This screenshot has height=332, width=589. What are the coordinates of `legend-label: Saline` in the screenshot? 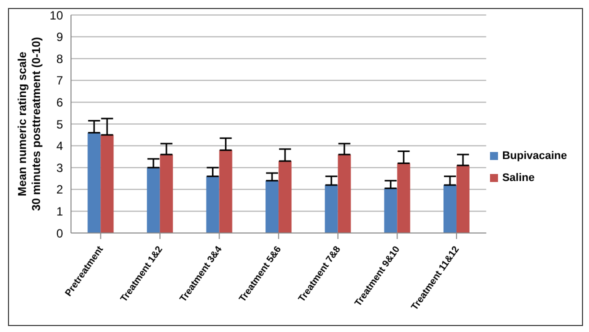 It's located at (518, 178).